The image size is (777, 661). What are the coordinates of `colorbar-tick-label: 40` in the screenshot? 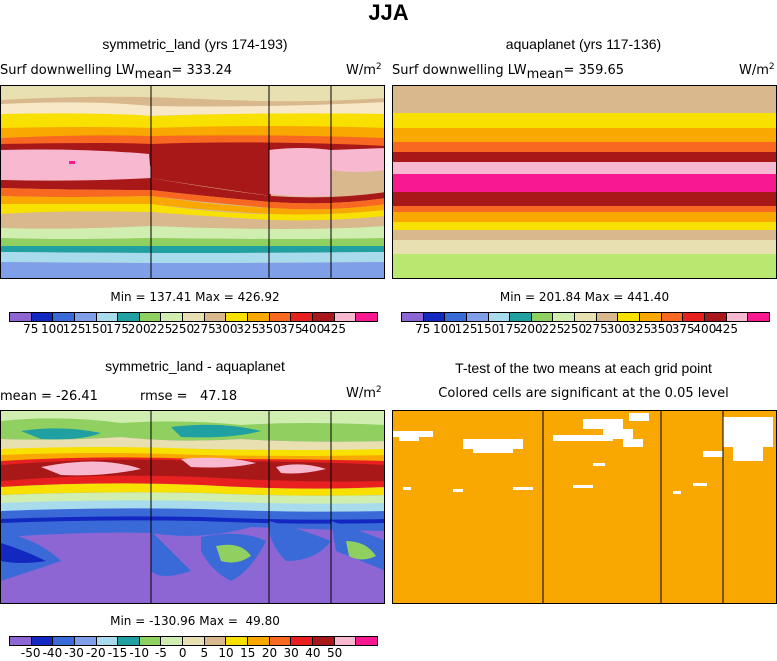 It's located at (313, 653).